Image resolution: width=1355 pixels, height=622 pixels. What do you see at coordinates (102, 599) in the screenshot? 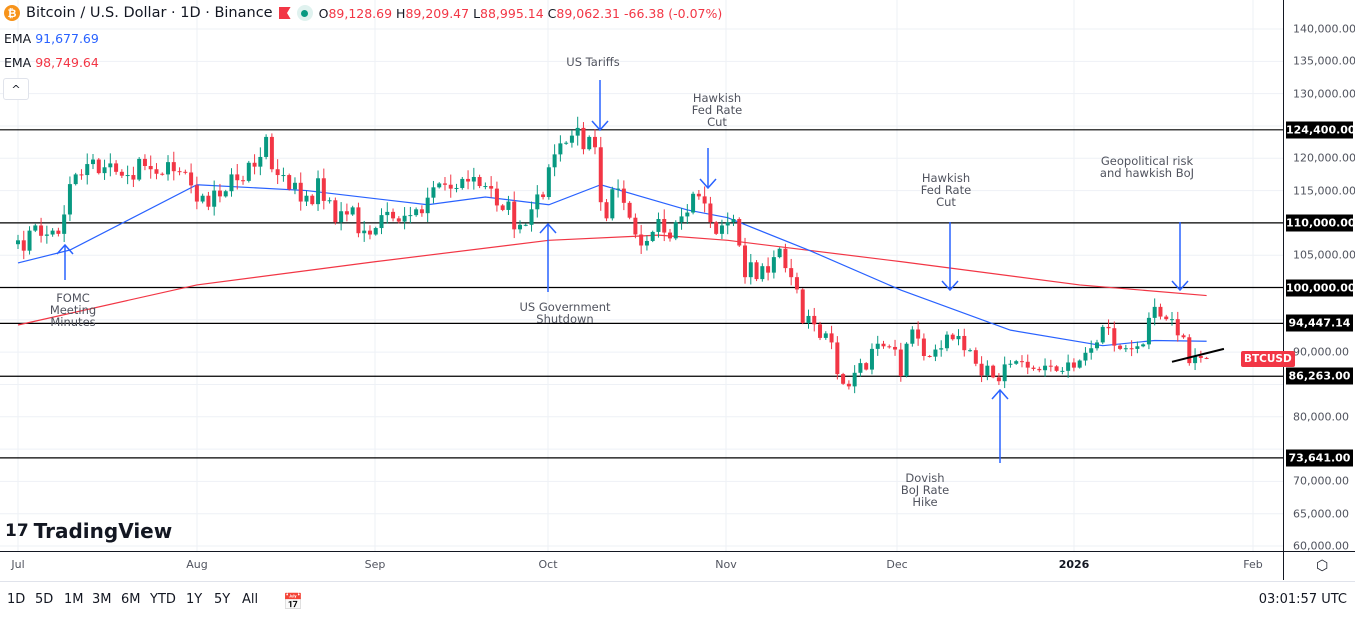
I see `range-button-3m: 3M` at bounding box center [102, 599].